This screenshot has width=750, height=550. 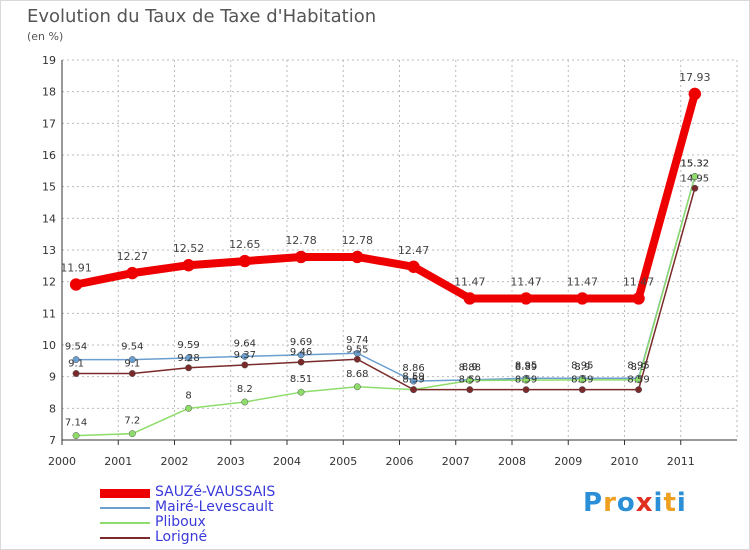 I want to click on y-tick-label: 8, so click(x=52, y=408).